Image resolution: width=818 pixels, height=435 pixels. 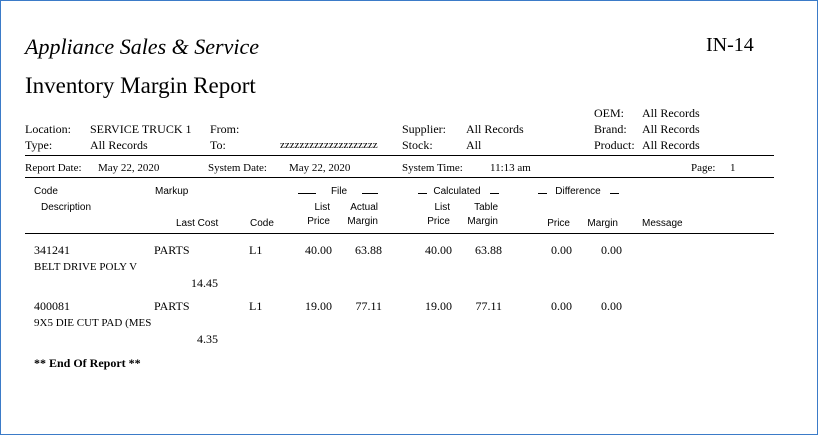 What do you see at coordinates (438, 250) in the screenshot?
I see `row-calc-list-price: 40.00` at bounding box center [438, 250].